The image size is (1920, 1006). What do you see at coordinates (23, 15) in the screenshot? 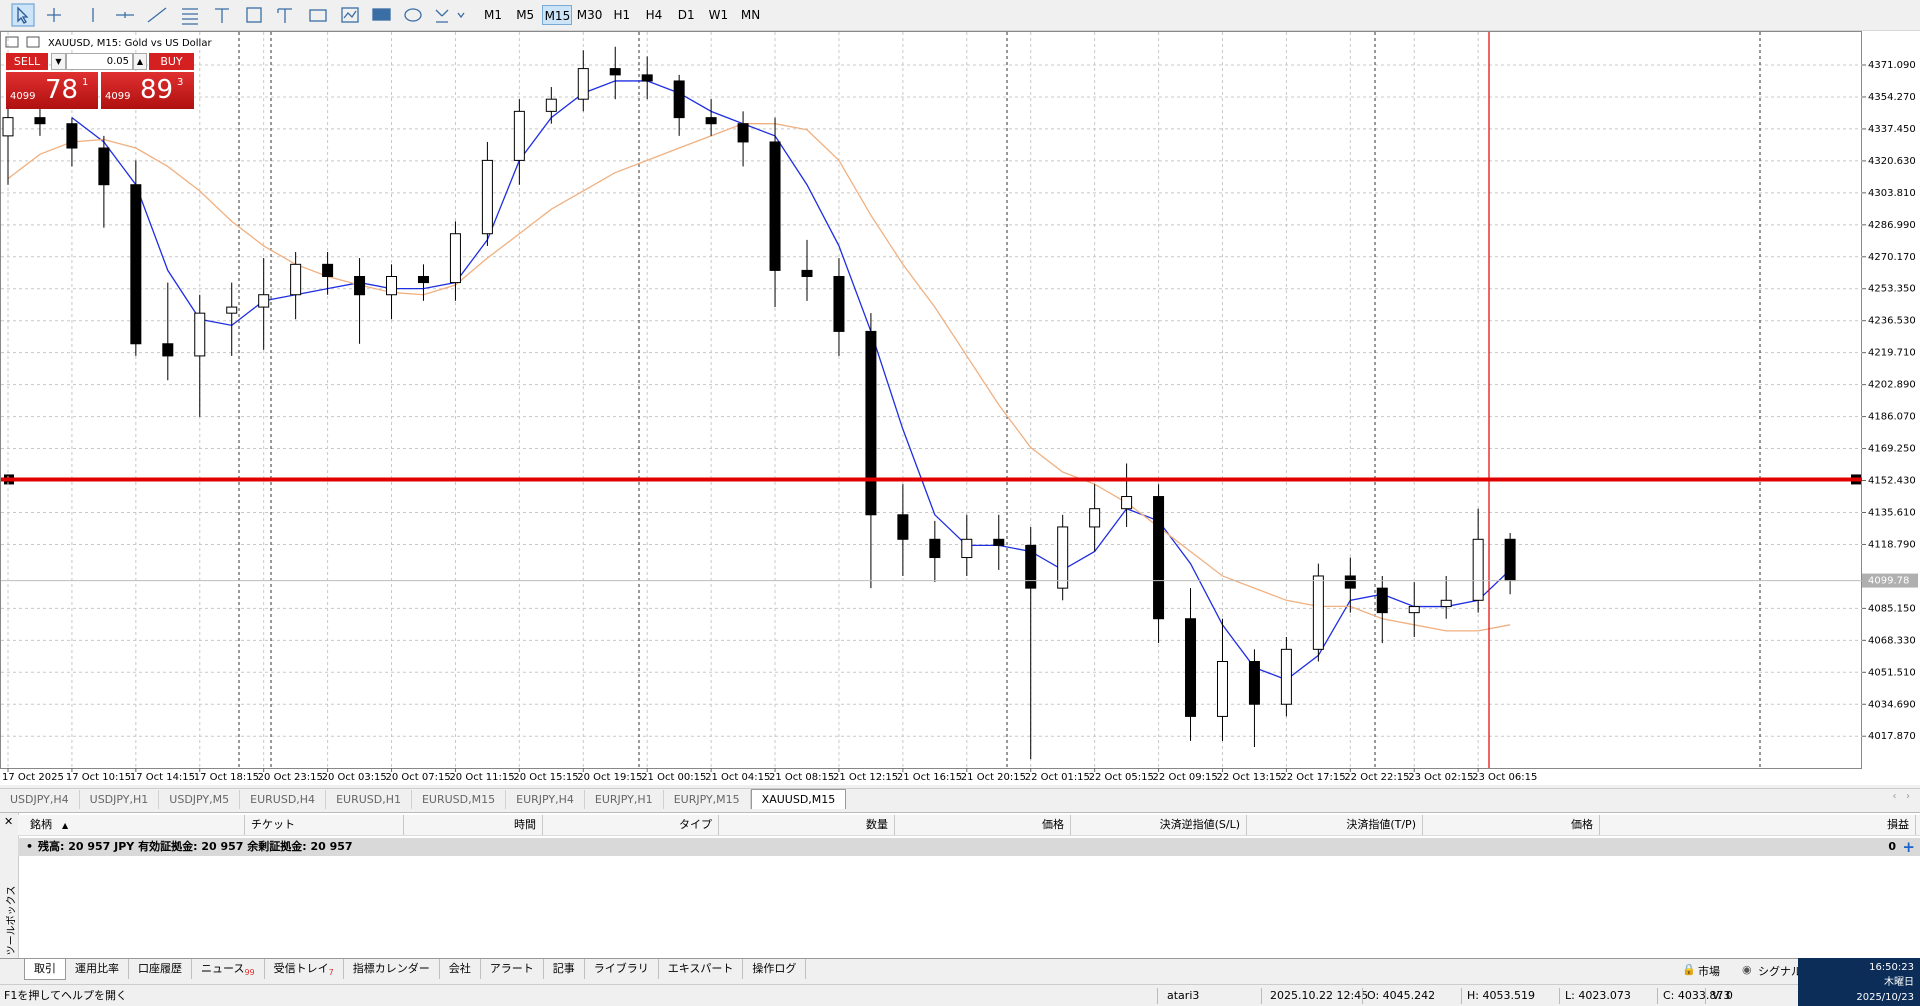
I see `cursor-button` at bounding box center [23, 15].